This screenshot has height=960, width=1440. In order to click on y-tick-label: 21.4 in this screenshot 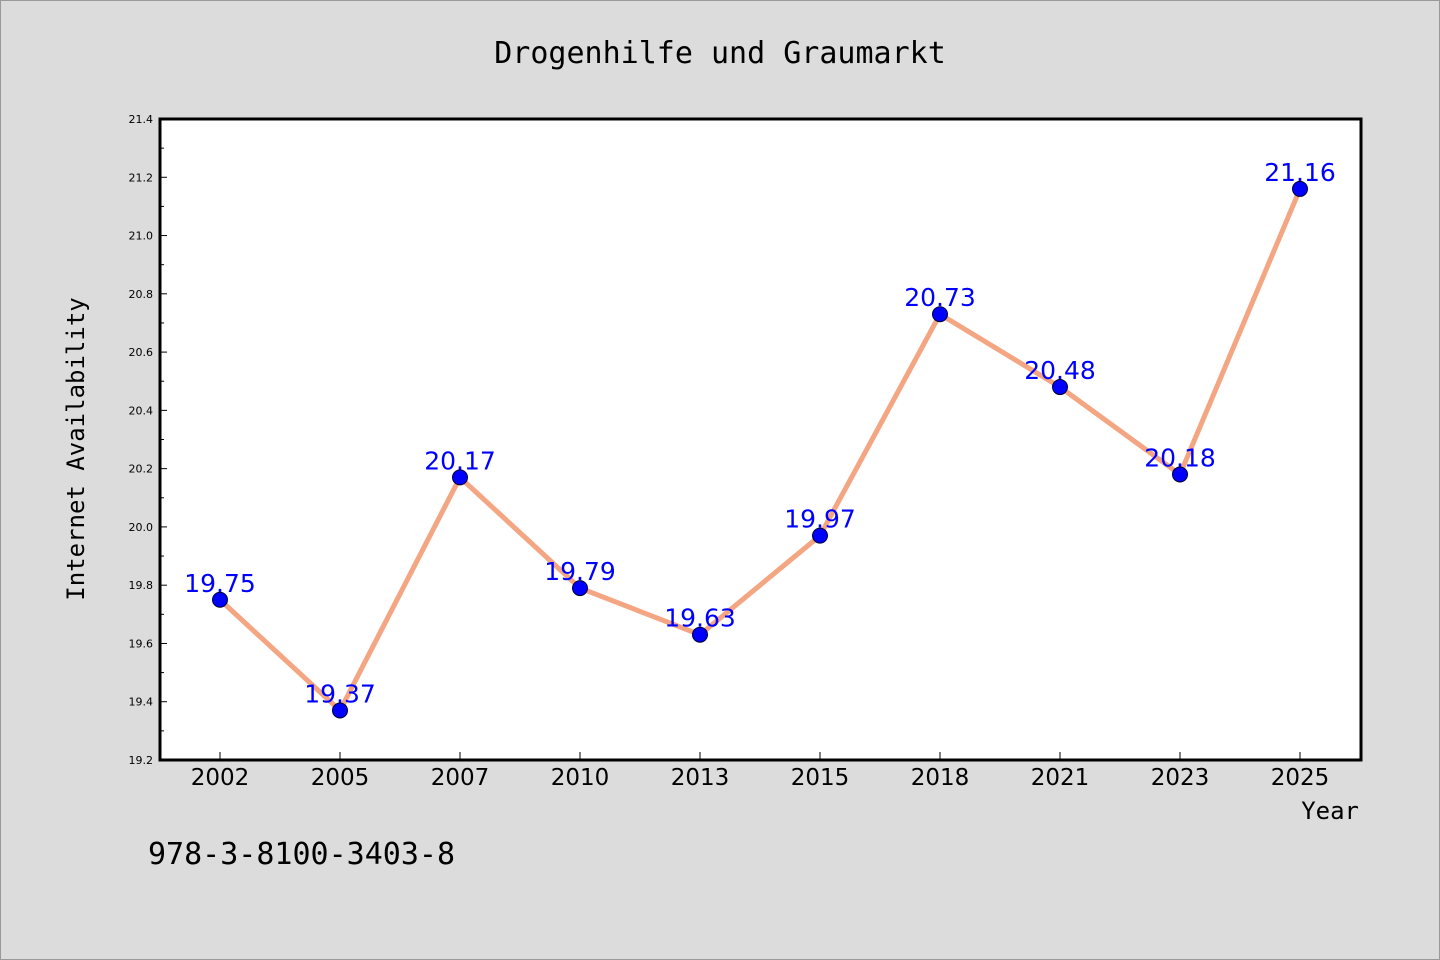, I will do `click(141, 119)`.